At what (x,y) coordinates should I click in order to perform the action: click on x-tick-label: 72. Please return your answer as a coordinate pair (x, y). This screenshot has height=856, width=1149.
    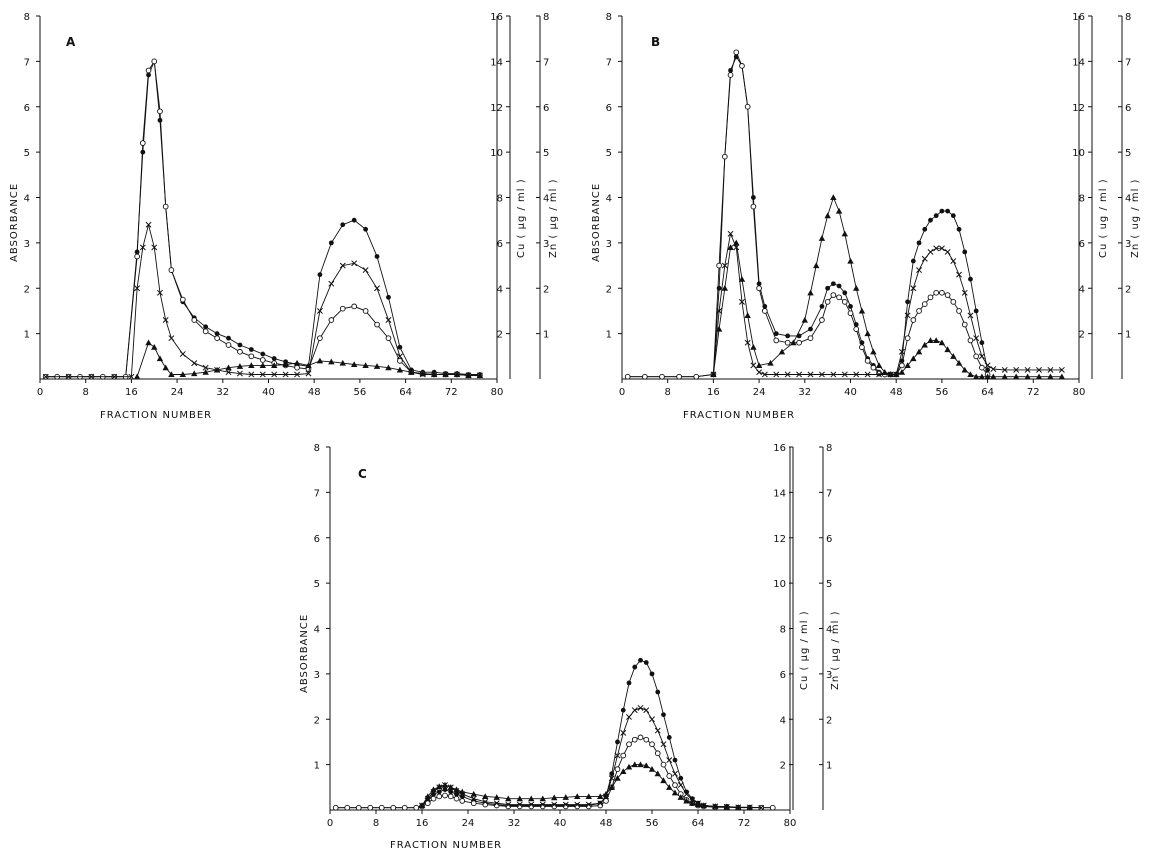
    Looking at the image, I should click on (451, 392).